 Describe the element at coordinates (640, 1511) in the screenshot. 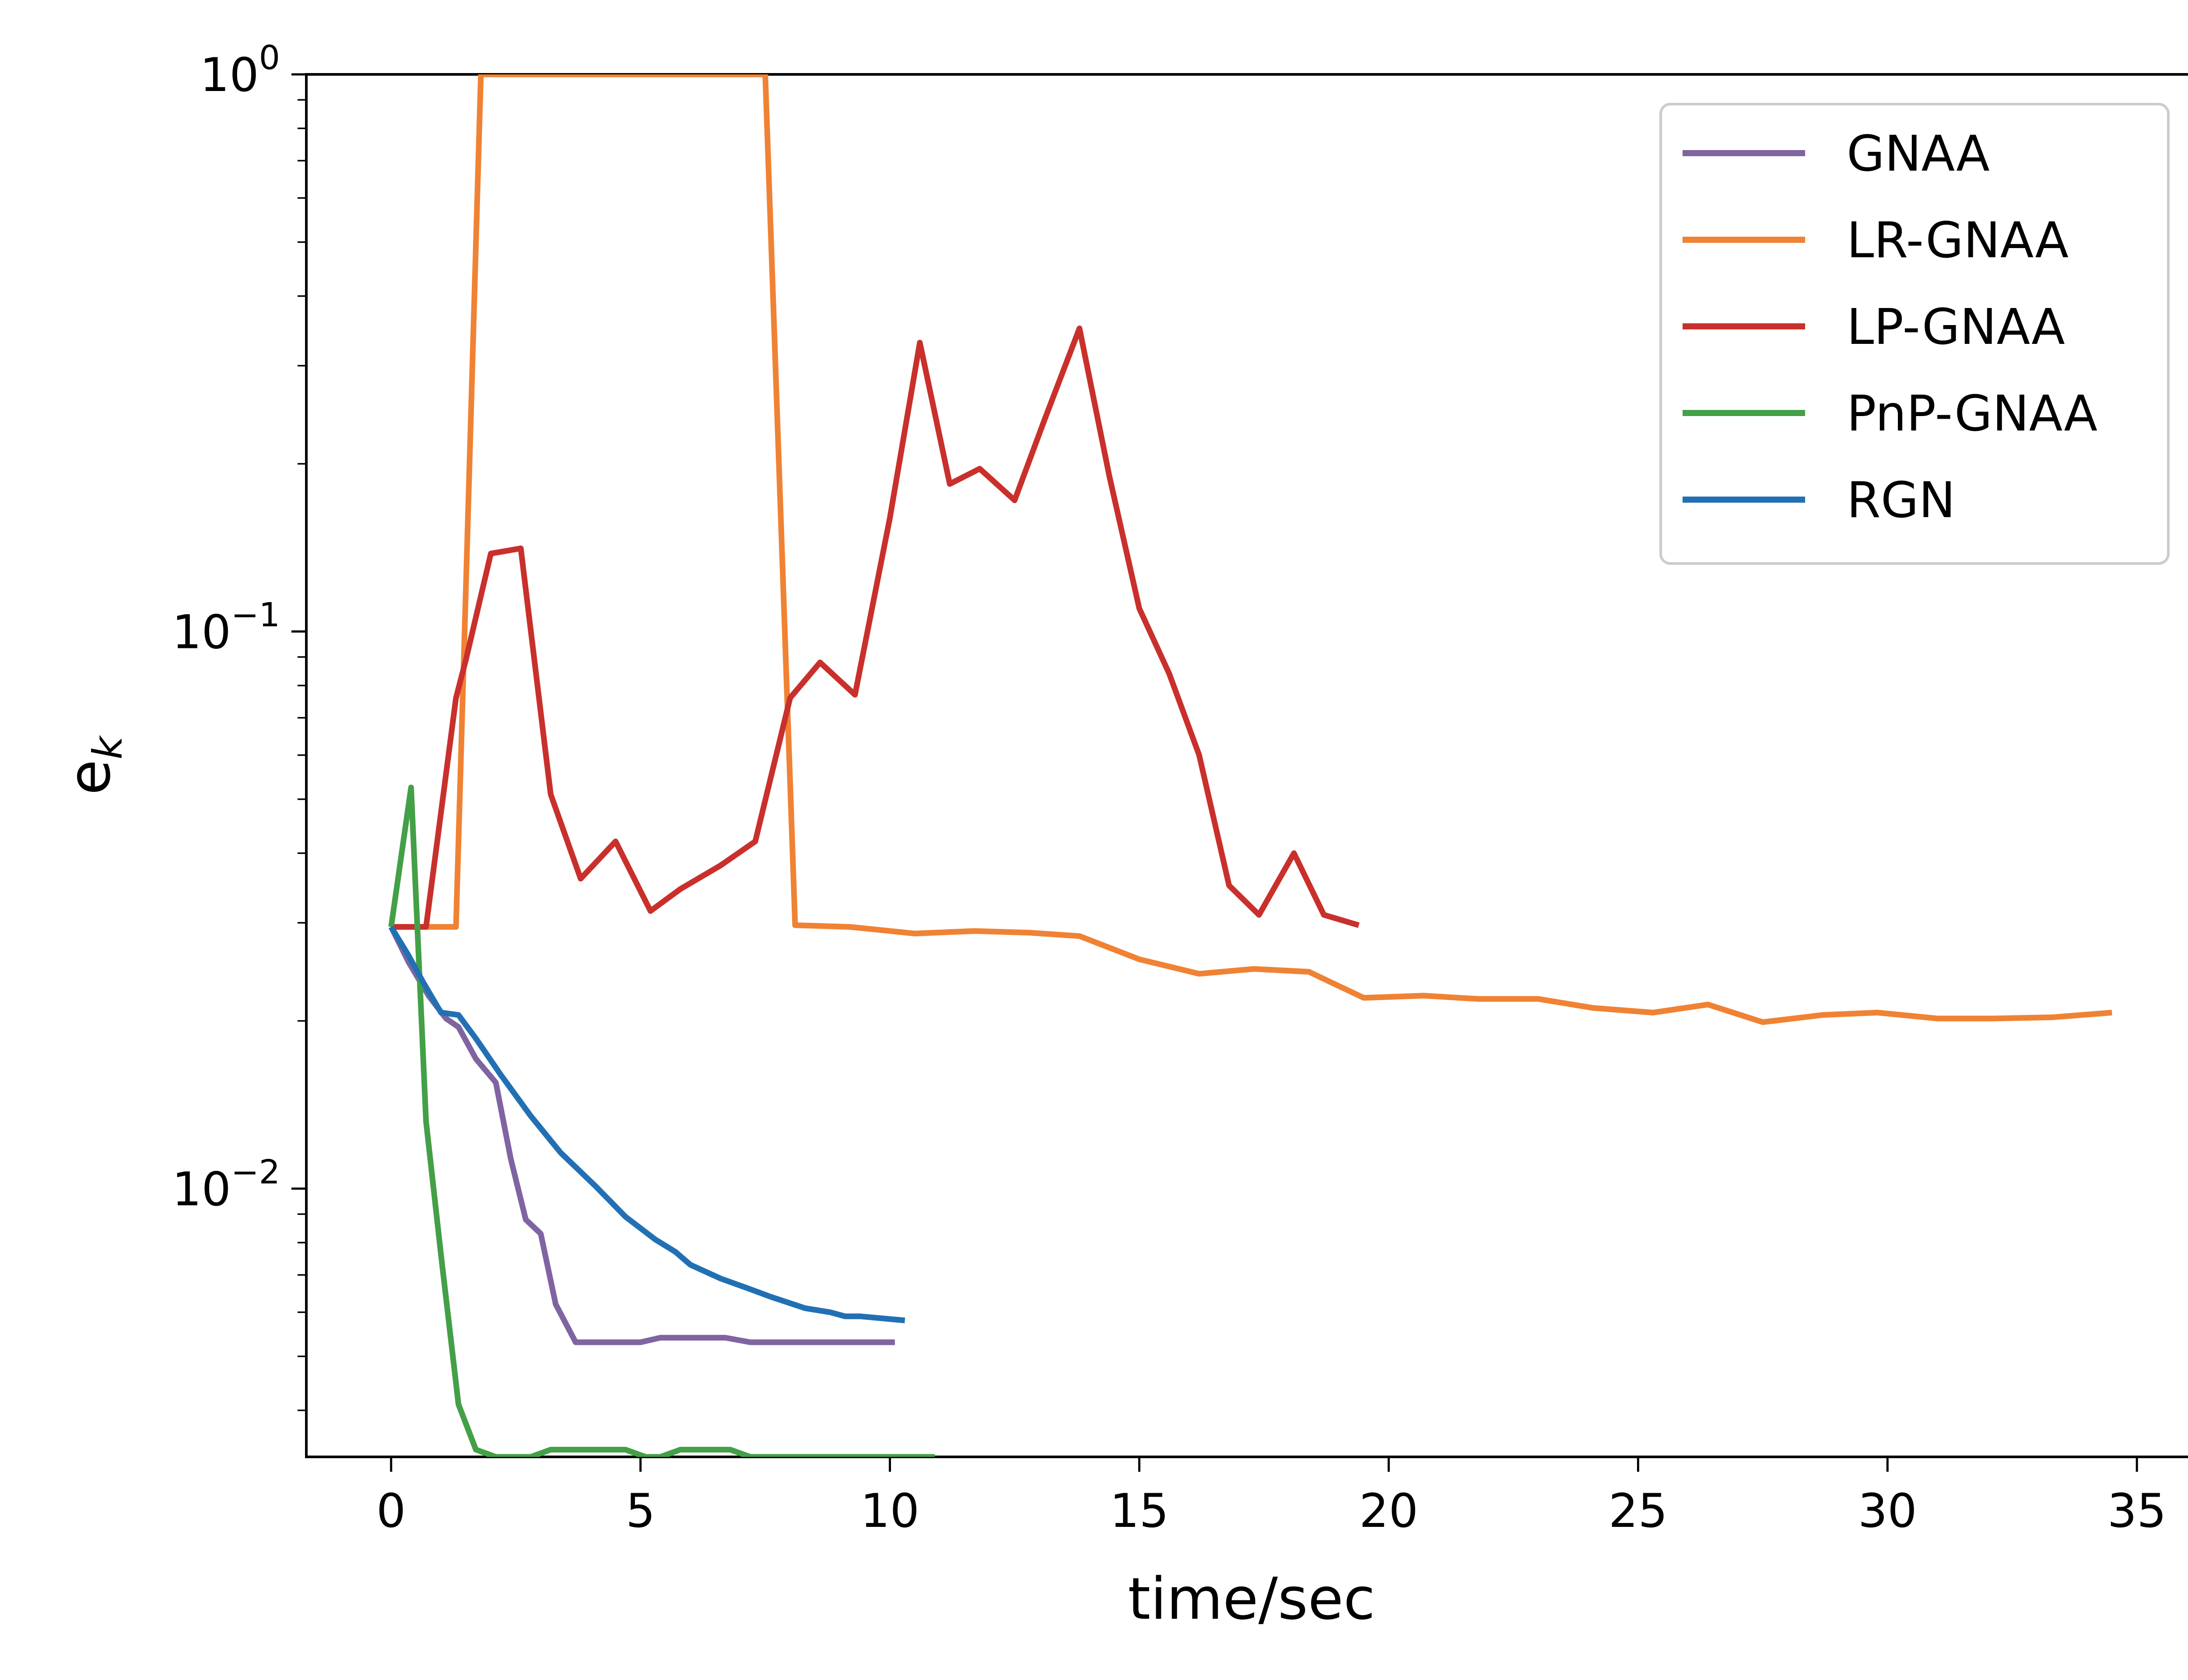

I see `x-tick-label: 5` at that location.